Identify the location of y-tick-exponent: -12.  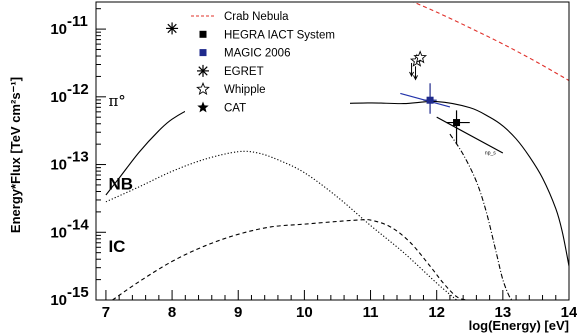
(78, 89).